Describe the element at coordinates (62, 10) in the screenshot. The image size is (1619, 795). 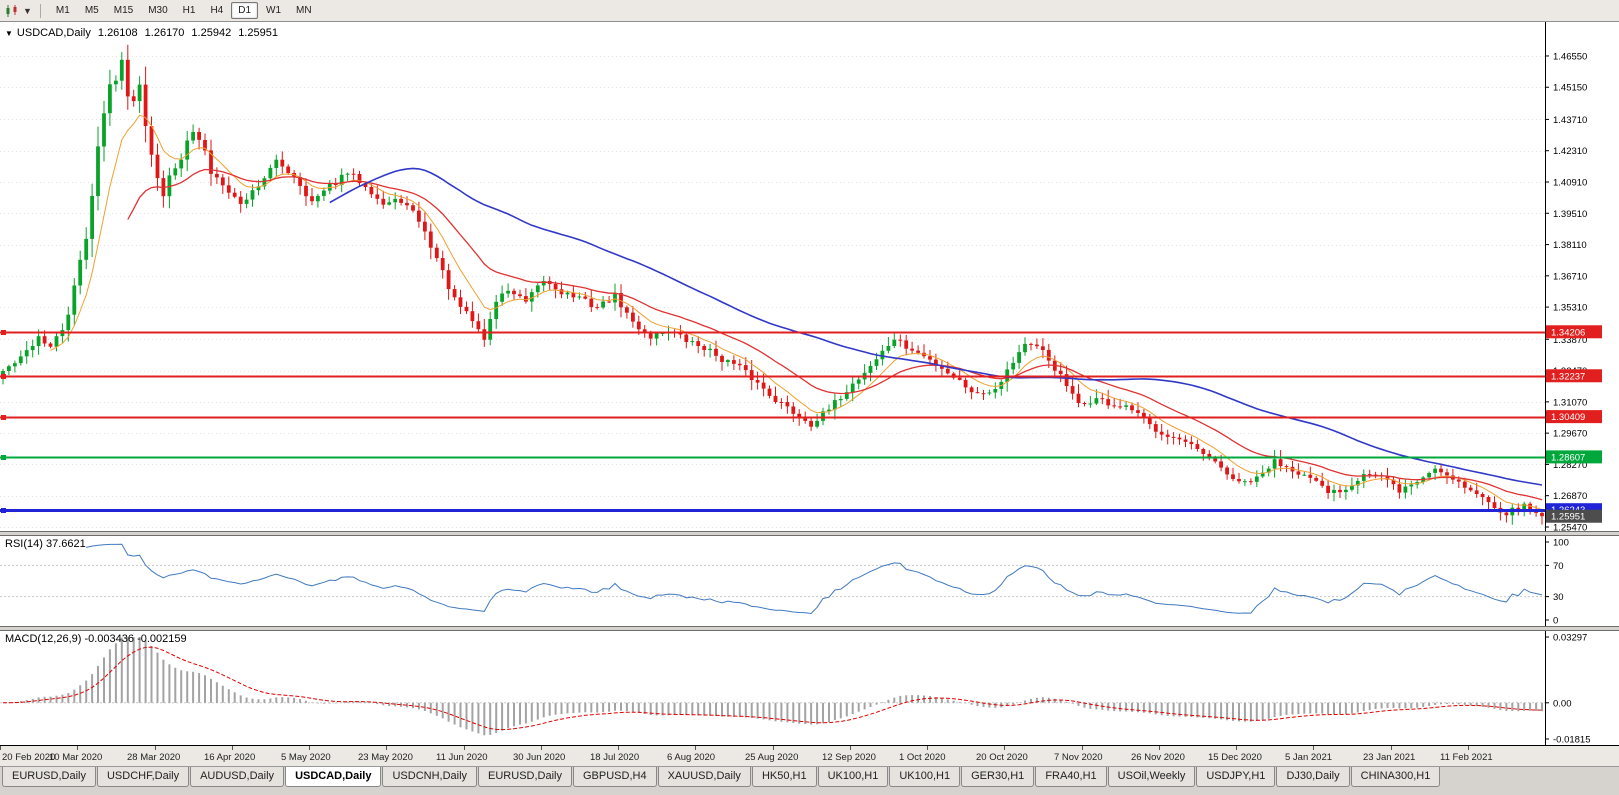
I see `timeframe-button-m1: M1` at that location.